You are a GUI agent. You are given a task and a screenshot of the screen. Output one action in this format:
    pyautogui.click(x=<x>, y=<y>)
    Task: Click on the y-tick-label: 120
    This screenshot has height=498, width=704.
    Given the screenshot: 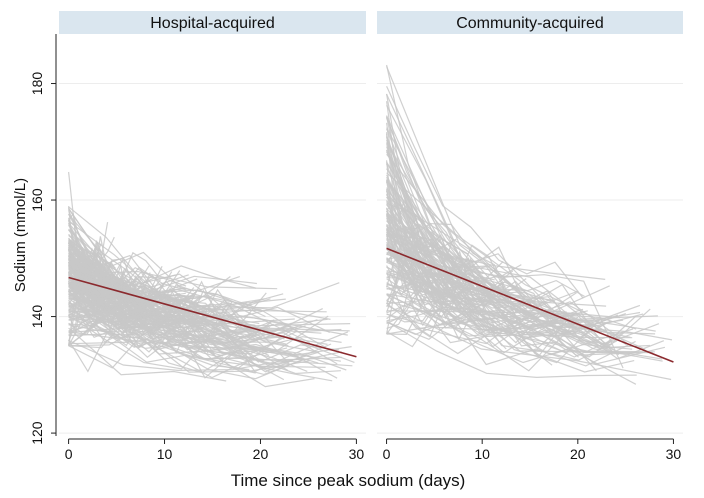 What is the action you would take?
    pyautogui.click(x=37, y=433)
    